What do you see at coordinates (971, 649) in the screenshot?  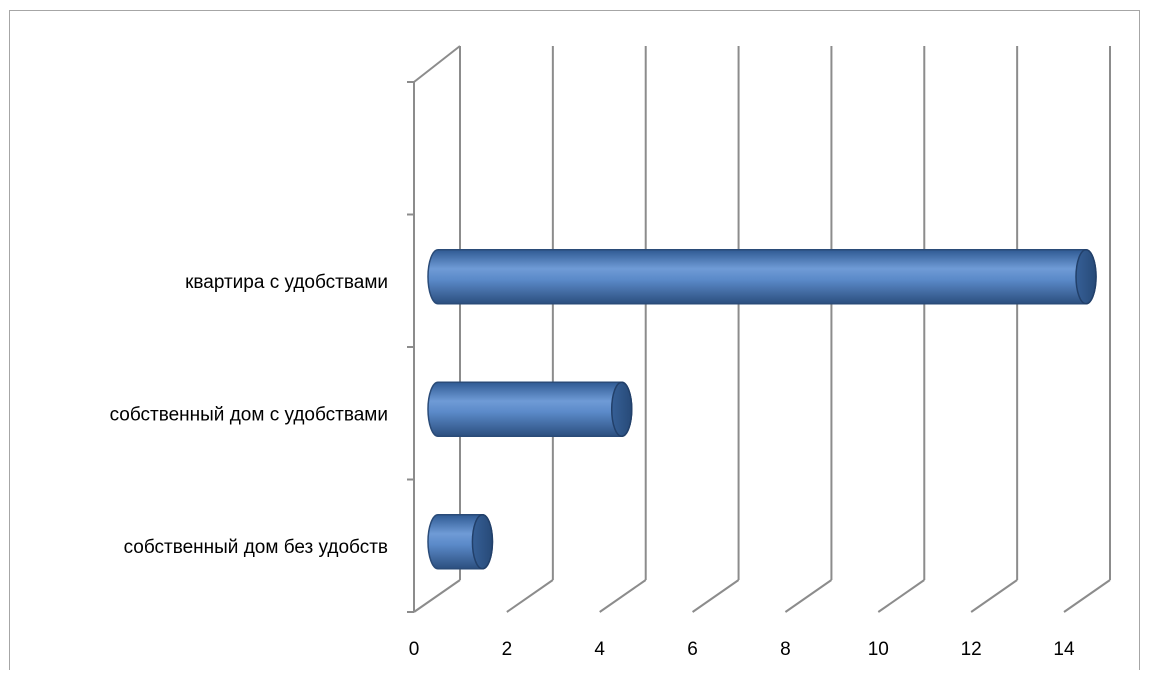 I see `x-tick-label: 12` at bounding box center [971, 649].